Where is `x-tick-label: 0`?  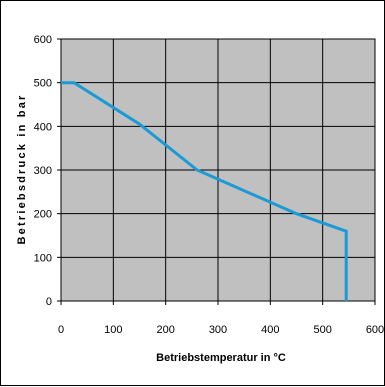
x-tick-label: 0 is located at coordinates (61, 330).